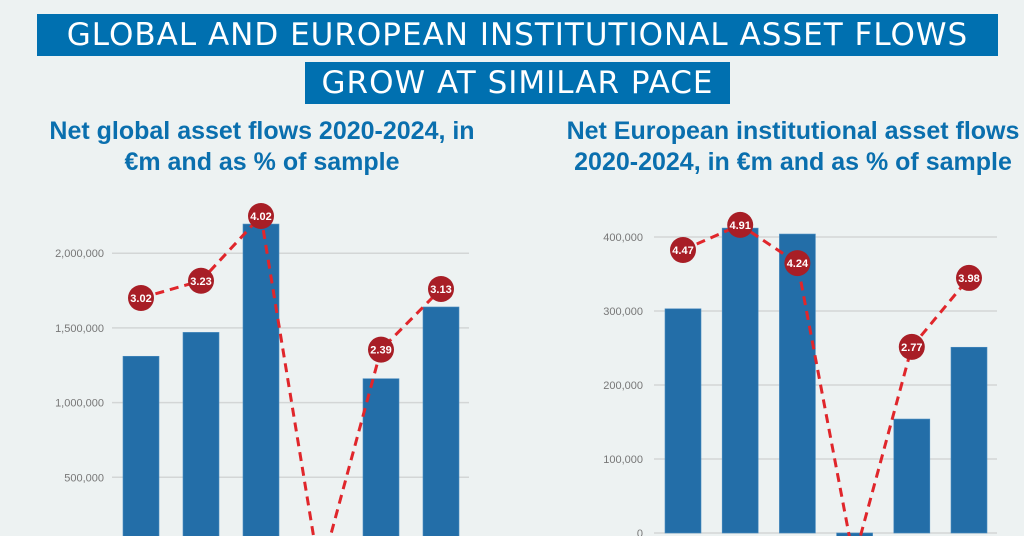  Describe the element at coordinates (623, 460) in the screenshot. I see `y-tick-label: 100,000` at that location.